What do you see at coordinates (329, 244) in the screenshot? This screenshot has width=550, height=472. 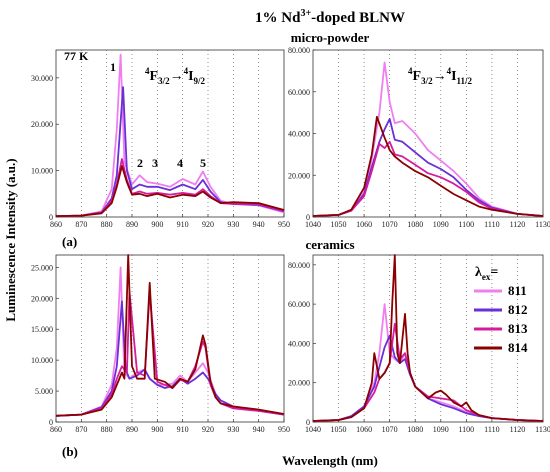 I see `section-bottom-label: ceramics` at bounding box center [329, 244].